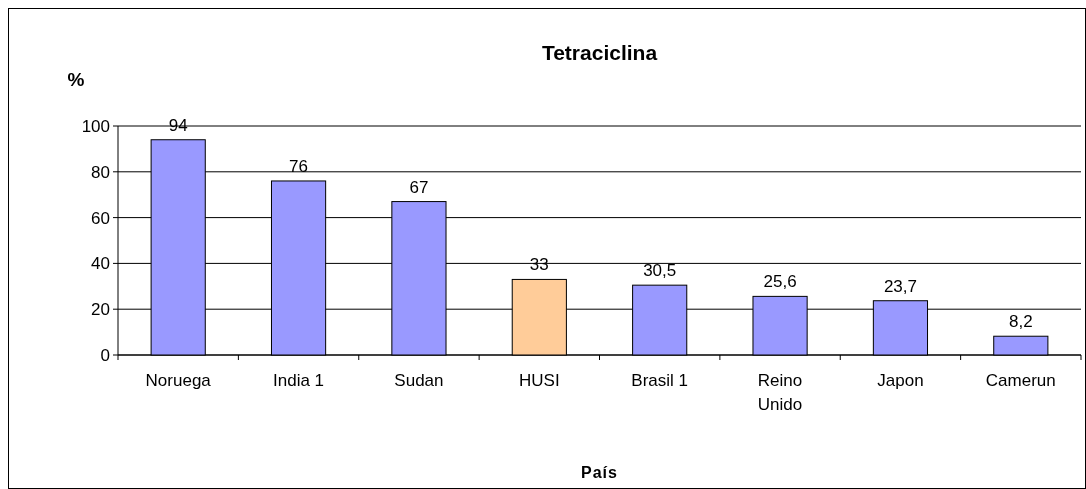 This screenshot has height=489, width=1086. Describe the element at coordinates (178, 380) in the screenshot. I see `x-tick-label: Noruega` at that location.